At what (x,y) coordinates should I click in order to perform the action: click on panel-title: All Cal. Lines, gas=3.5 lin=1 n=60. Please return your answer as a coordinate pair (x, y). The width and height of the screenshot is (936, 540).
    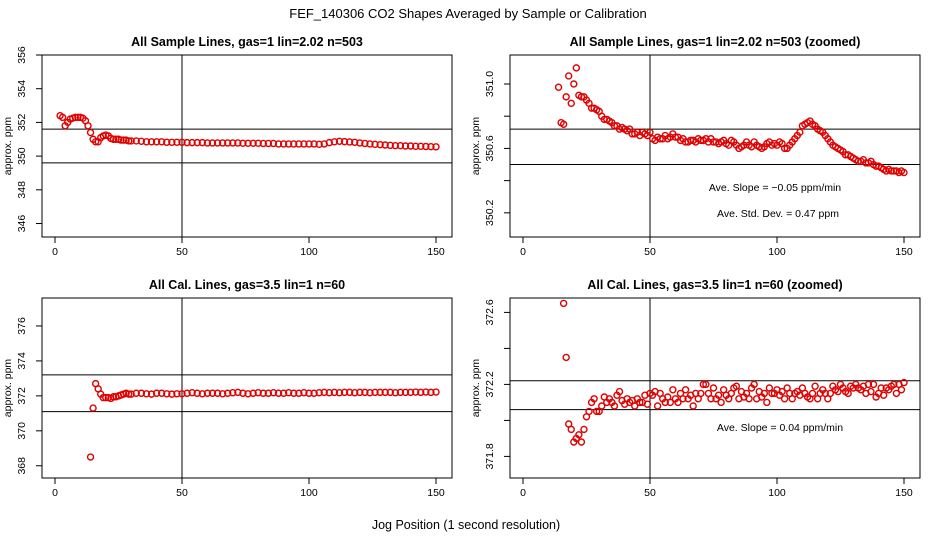
    Looking at the image, I should click on (247, 285).